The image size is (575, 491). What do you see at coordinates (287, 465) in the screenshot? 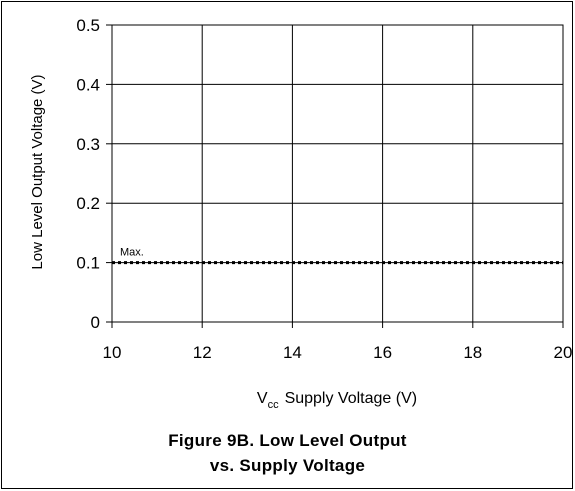
I see `figure-caption-line-2: vs. Supply Voltage` at bounding box center [287, 465].